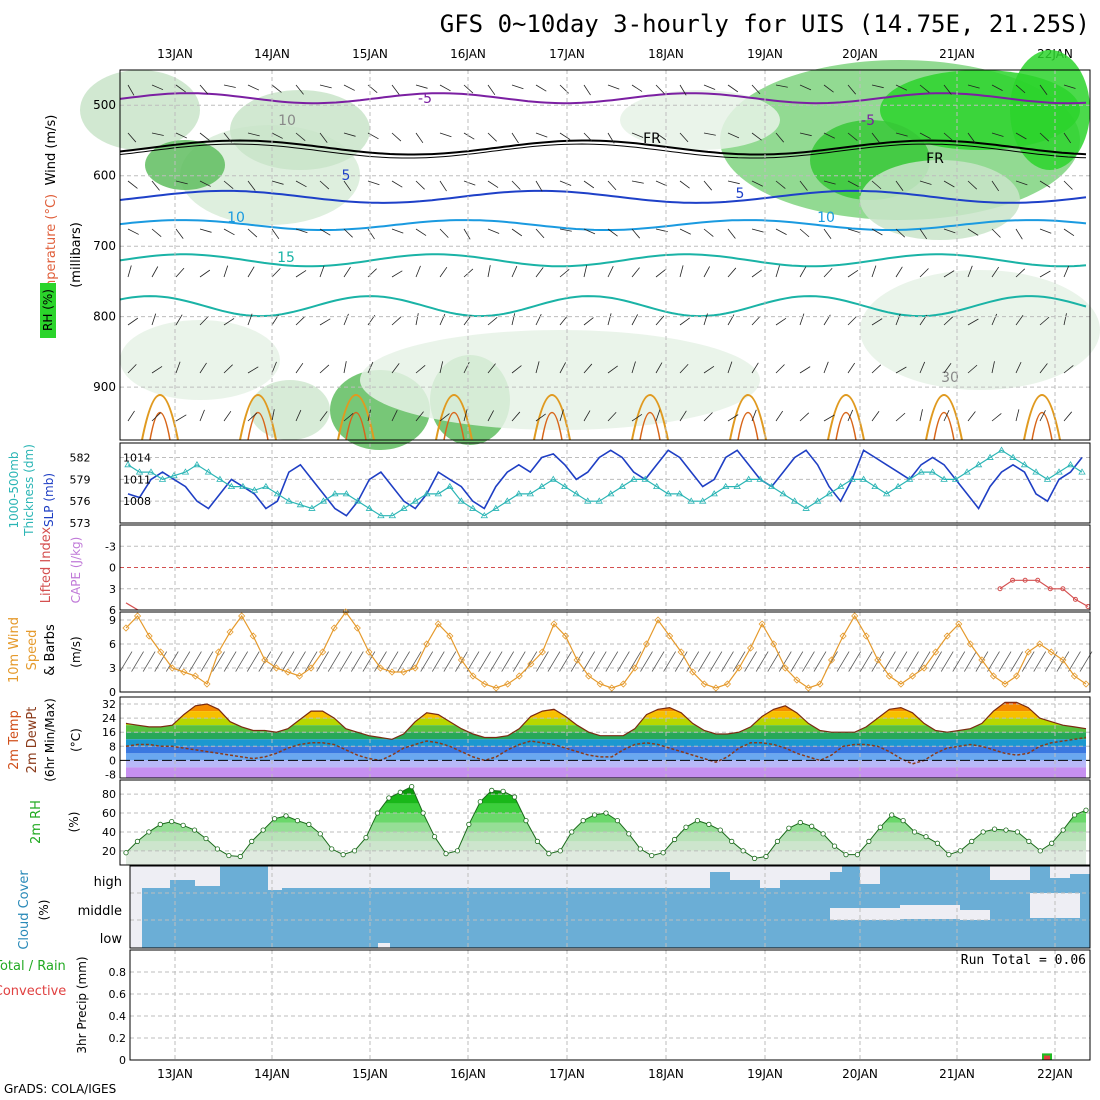  I want to click on rh-tick-2: 60, so click(109, 813).